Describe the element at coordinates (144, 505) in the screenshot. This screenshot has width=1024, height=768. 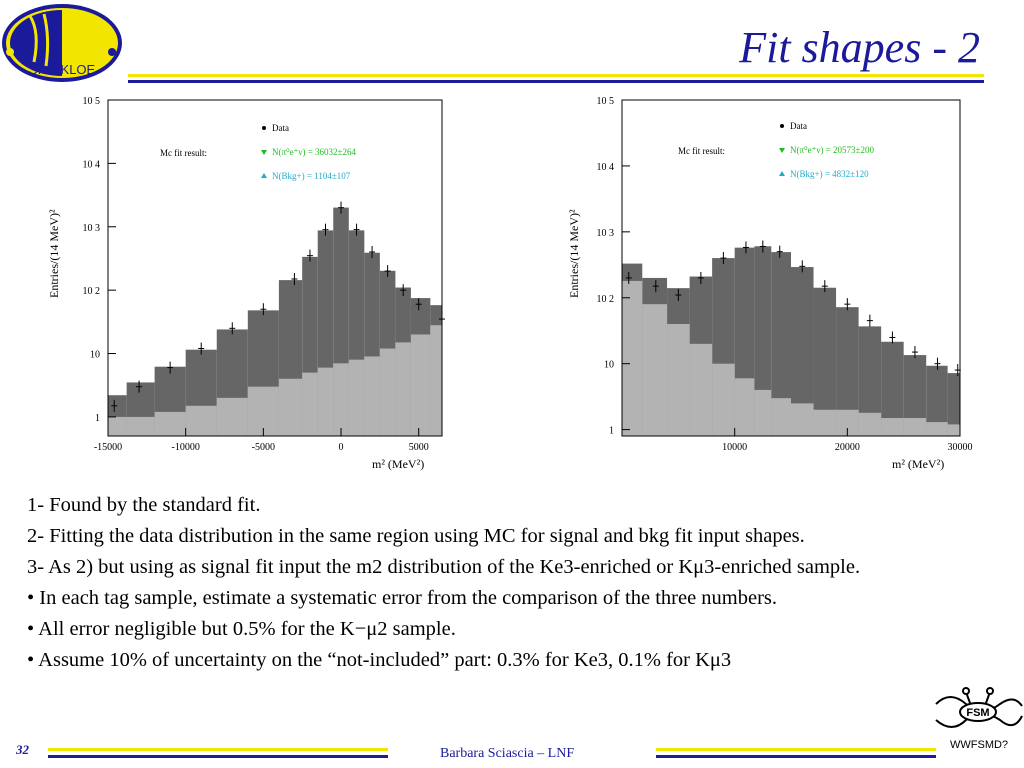
I see `body-line-1: 1- Found by the standard fit.` at that location.